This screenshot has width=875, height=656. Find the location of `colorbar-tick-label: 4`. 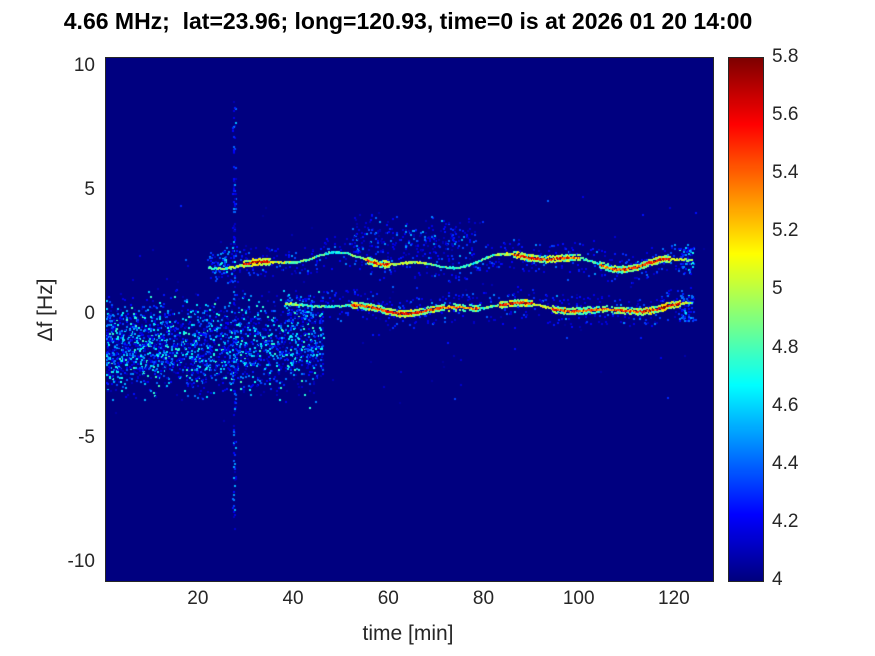

colorbar-tick-label: 4 is located at coordinates (777, 579).